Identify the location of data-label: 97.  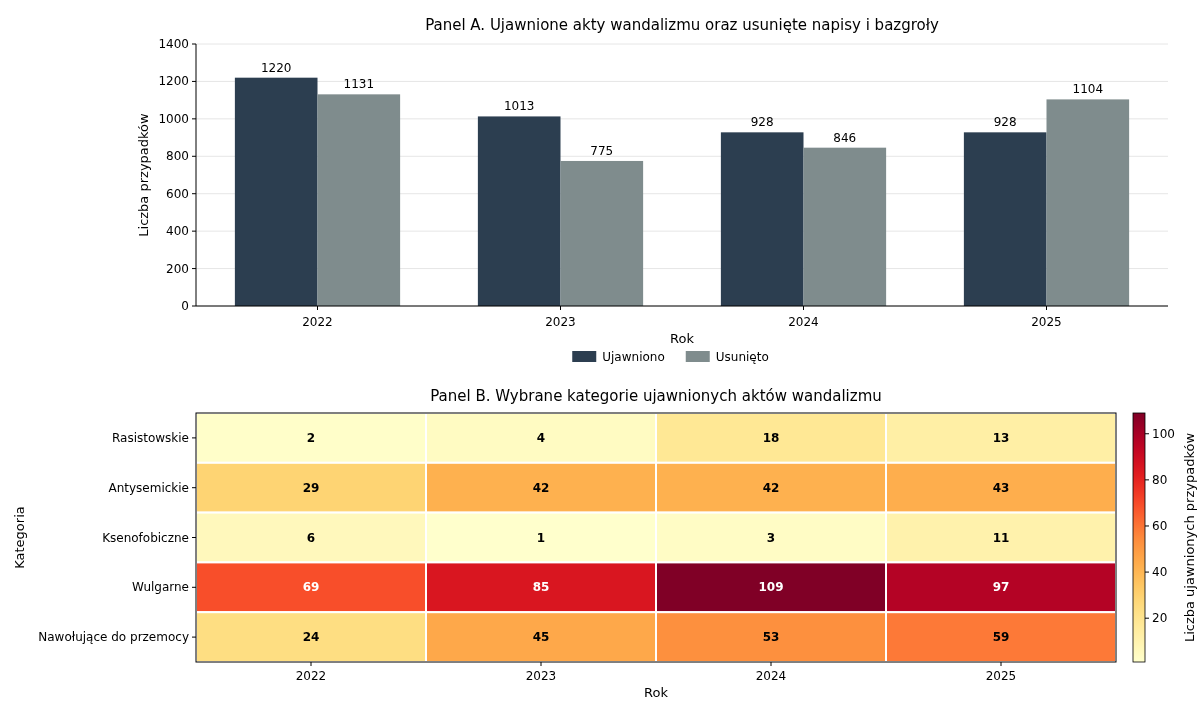
(1001, 587).